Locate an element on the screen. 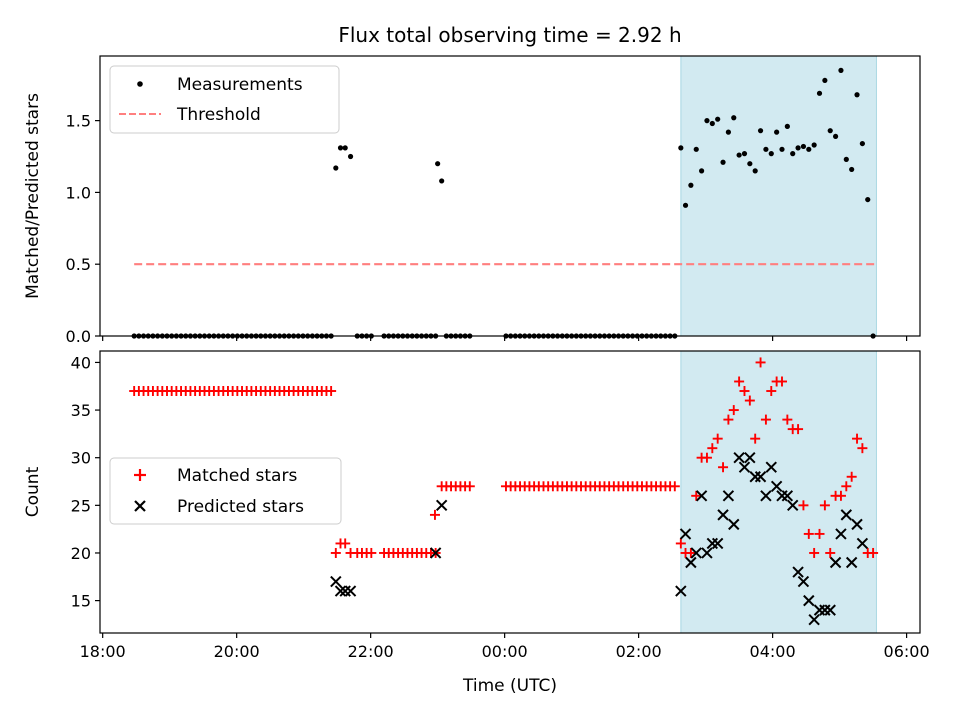 The height and width of the screenshot is (720, 960). legend-threshold-label: Threshold is located at coordinates (218, 115).